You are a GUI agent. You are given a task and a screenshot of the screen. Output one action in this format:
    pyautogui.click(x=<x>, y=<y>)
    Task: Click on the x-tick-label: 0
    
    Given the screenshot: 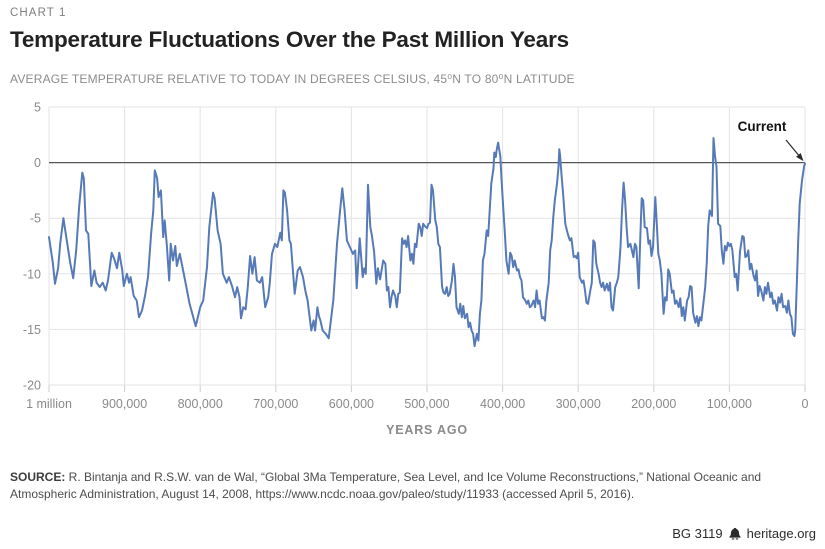 What is the action you would take?
    pyautogui.click(x=805, y=404)
    